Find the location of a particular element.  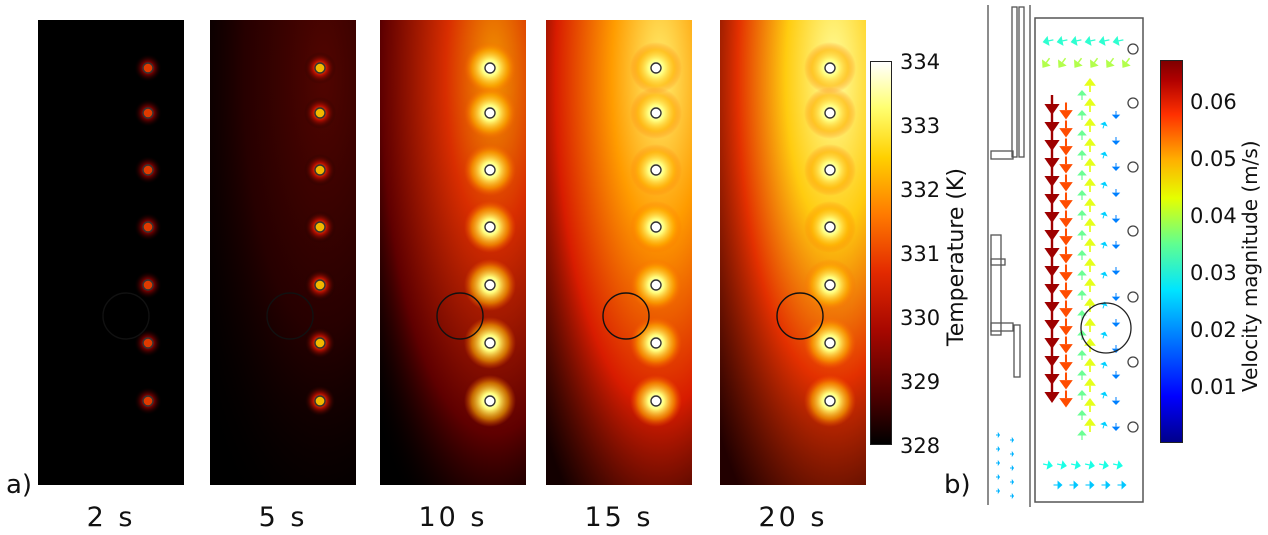

velocity-tick: 0.06 is located at coordinates (1213, 102).